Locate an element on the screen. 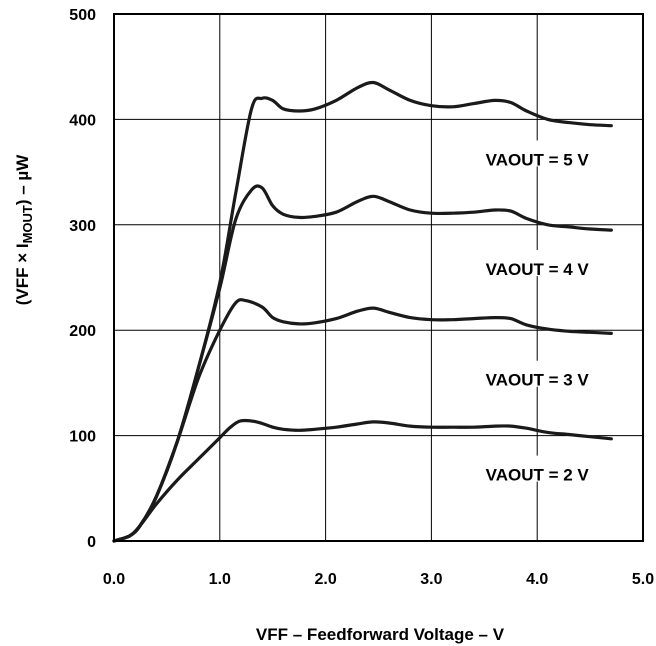  y-axis-title: (VFF × IMOUT) – µW is located at coordinates (24, 230).